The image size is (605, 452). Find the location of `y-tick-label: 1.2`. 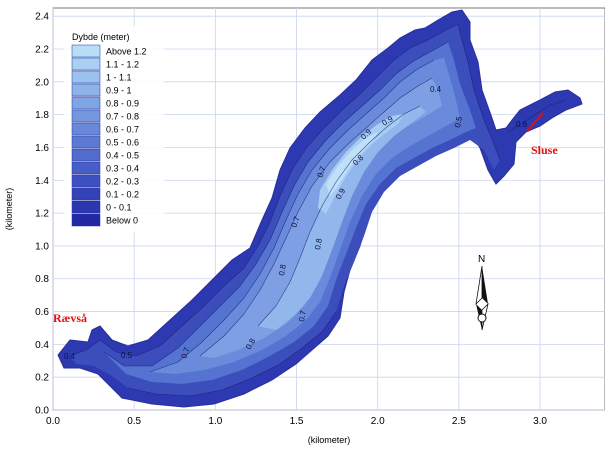

y-tick-label: 1.2 is located at coordinates (42, 214).